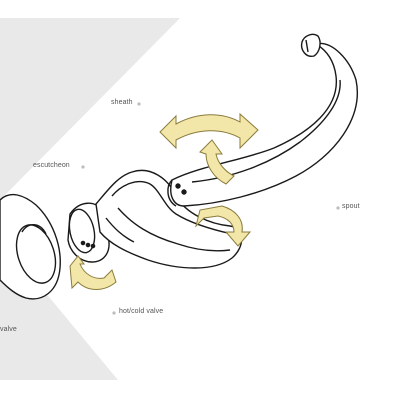 The width and height of the screenshot is (400, 400). Describe the element at coordinates (139, 104) in the screenshot. I see `sheath-leader-dot` at that location.